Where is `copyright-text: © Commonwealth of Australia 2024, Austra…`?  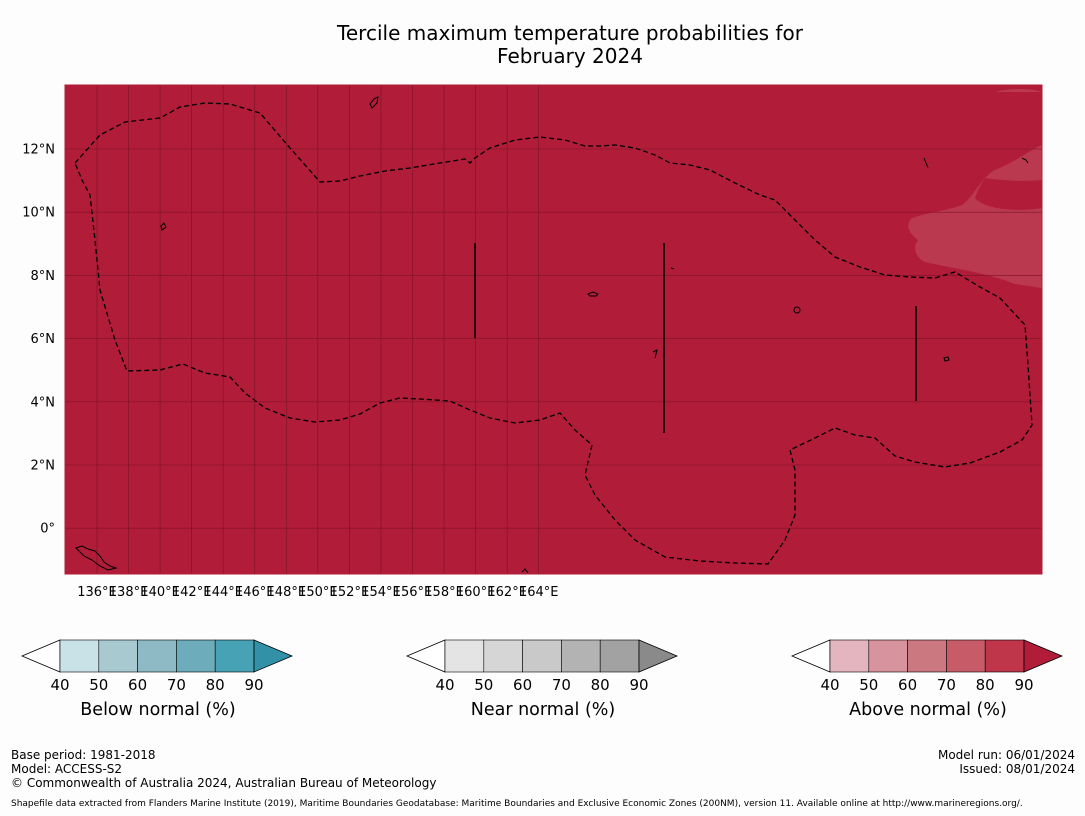
copyright-text: © Commonwealth of Australia 2024, Austra… is located at coordinates (224, 783).